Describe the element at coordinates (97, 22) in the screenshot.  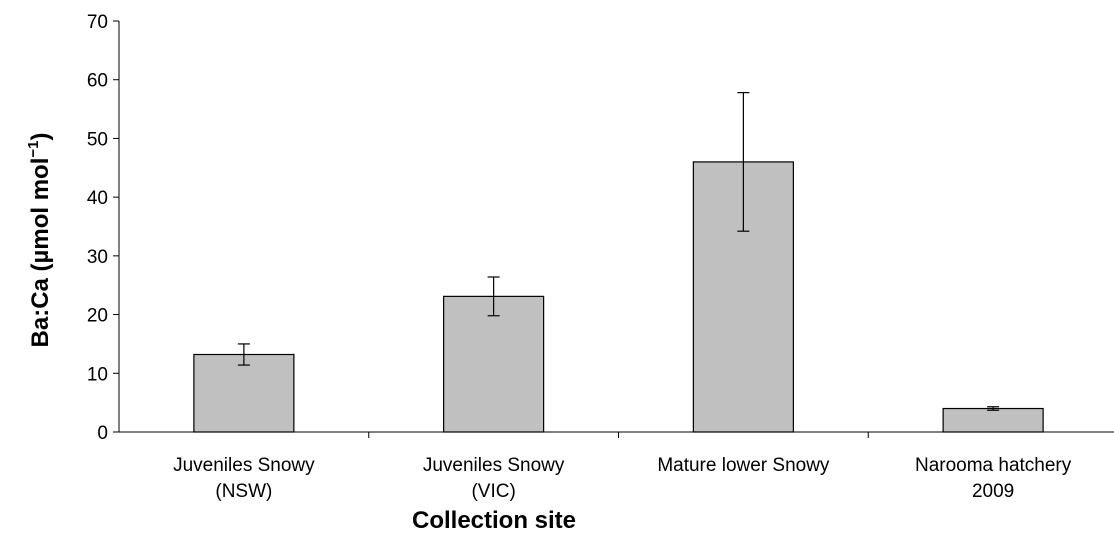
I see `y-tick-label: 70` at that location.